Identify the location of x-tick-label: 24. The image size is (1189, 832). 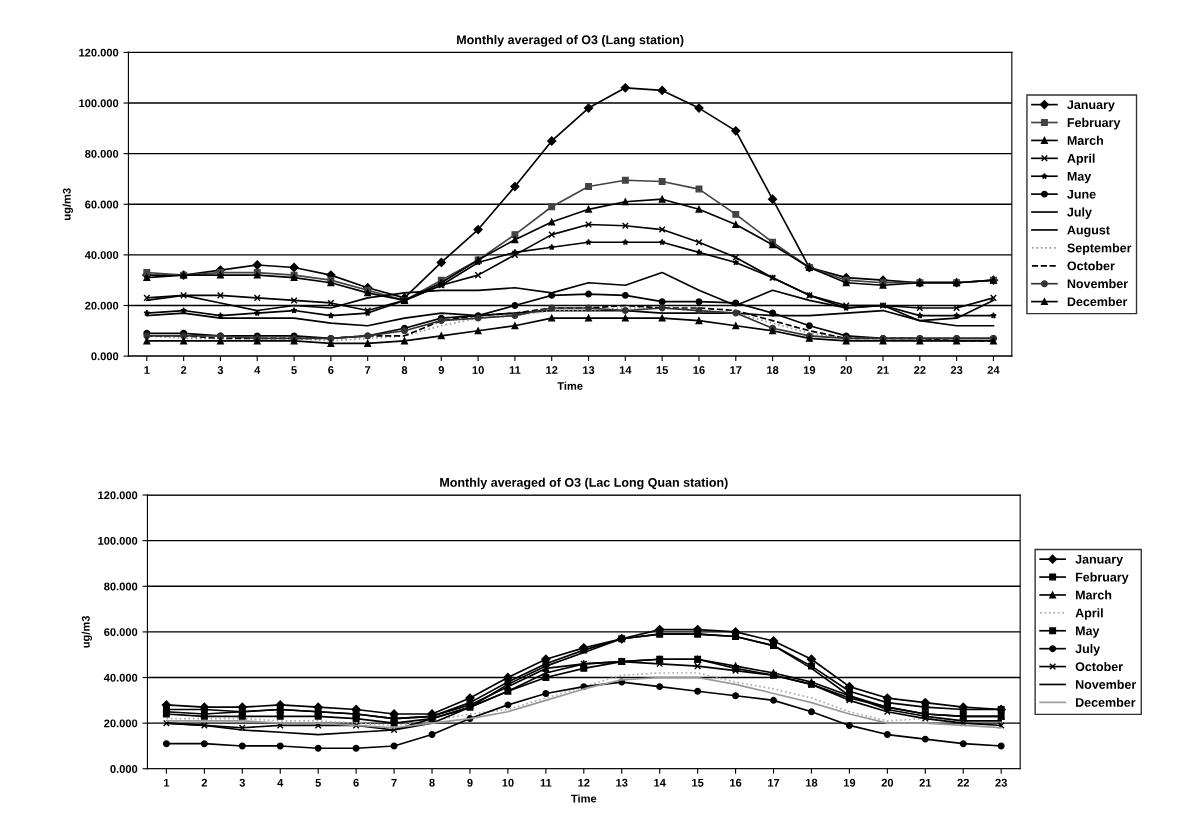
(993, 370).